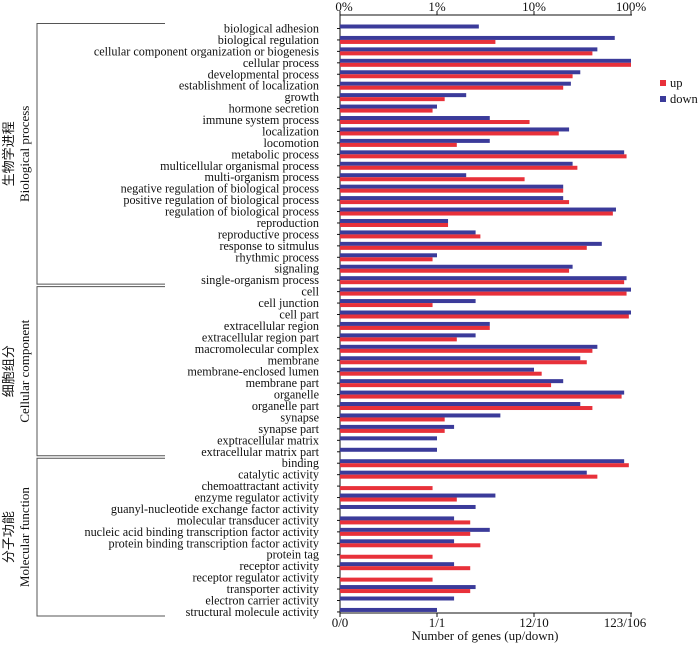 The width and height of the screenshot is (700, 647). Describe the element at coordinates (273, 589) in the screenshot. I see `category-label: transporter activity` at that location.